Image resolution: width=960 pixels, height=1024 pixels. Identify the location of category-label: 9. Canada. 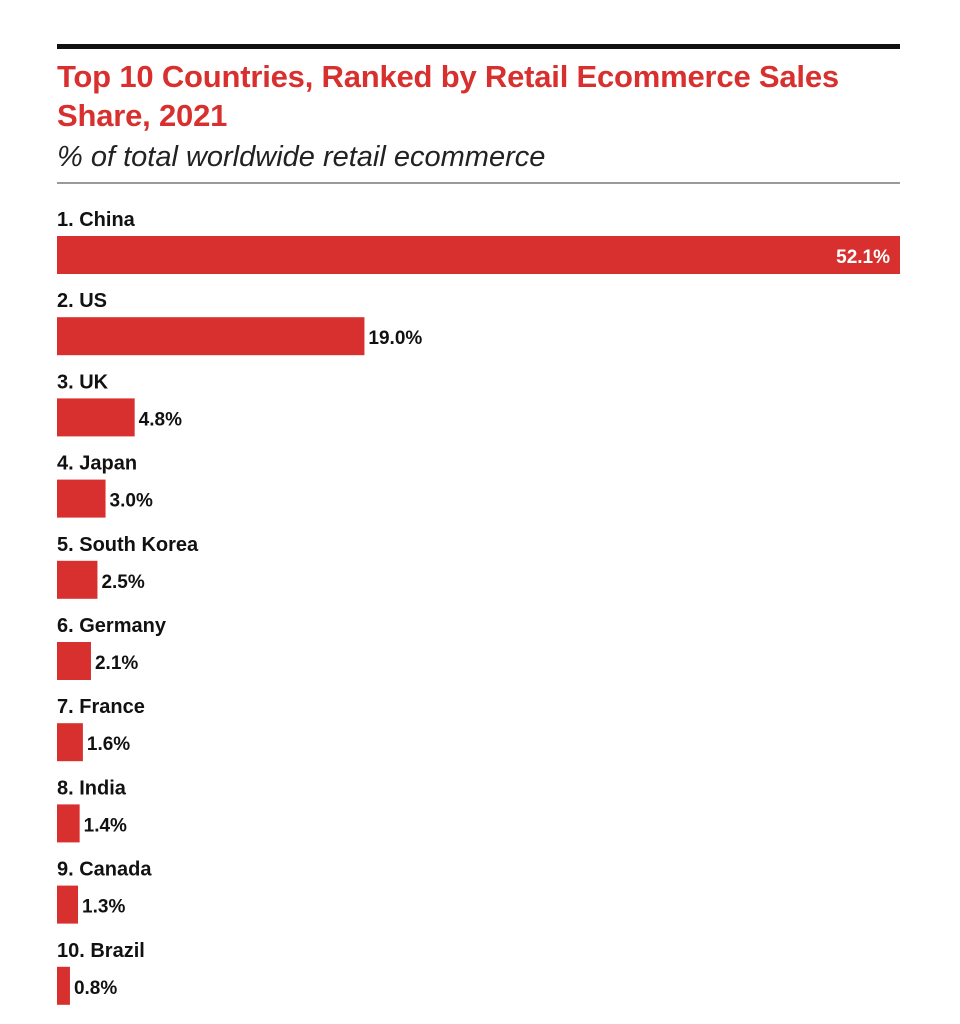
(104, 870).